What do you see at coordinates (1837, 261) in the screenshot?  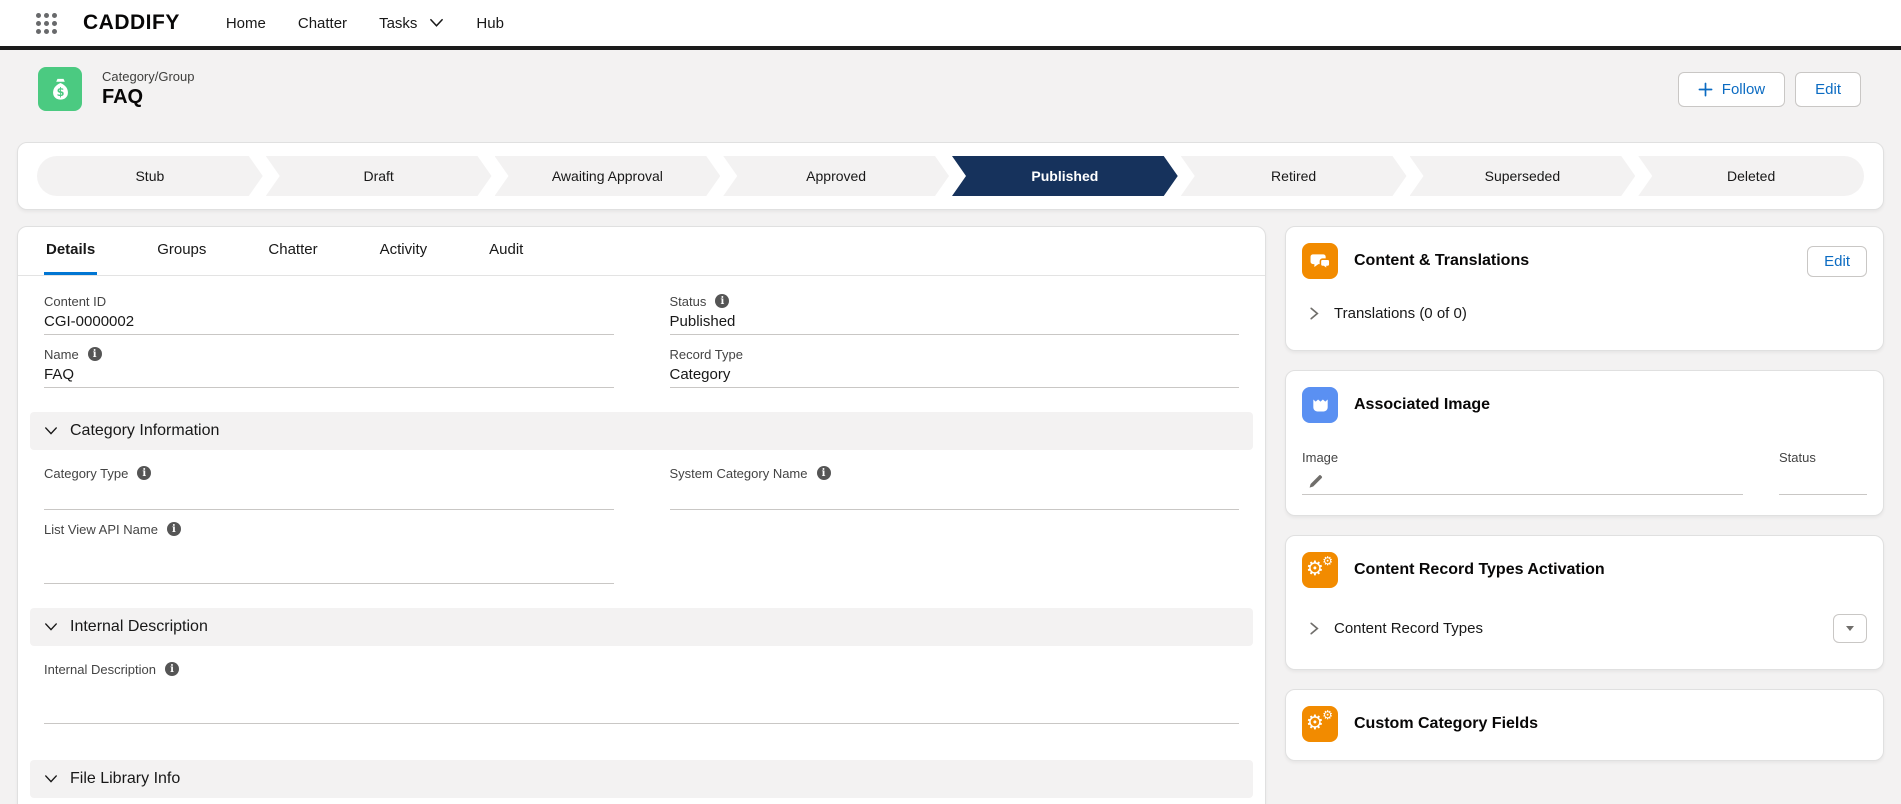 I see `content-translations-edit-button: Edit` at bounding box center [1837, 261].